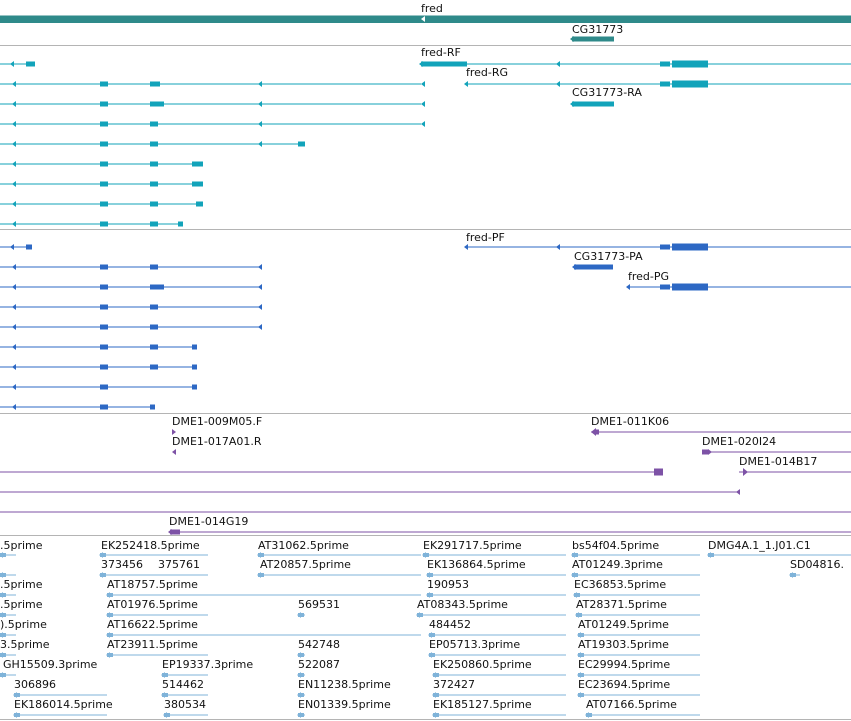 The width and height of the screenshot is (851, 721). What do you see at coordinates (593, 39) in the screenshot?
I see `gene-model-cg31773` at bounding box center [593, 39].